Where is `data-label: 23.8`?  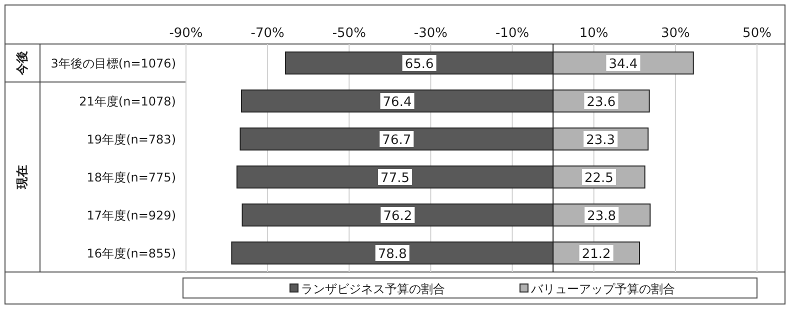
data-label: 23.8 is located at coordinates (601, 216).